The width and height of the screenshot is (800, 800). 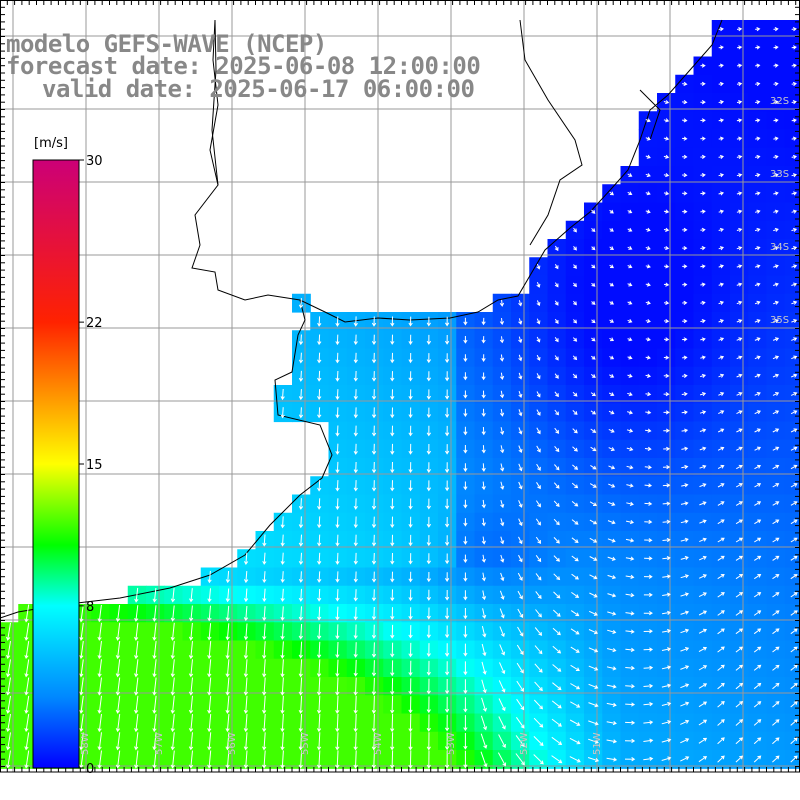 I want to click on colorbar-ticks: 30 22 15 8 0, so click(x=91, y=465).